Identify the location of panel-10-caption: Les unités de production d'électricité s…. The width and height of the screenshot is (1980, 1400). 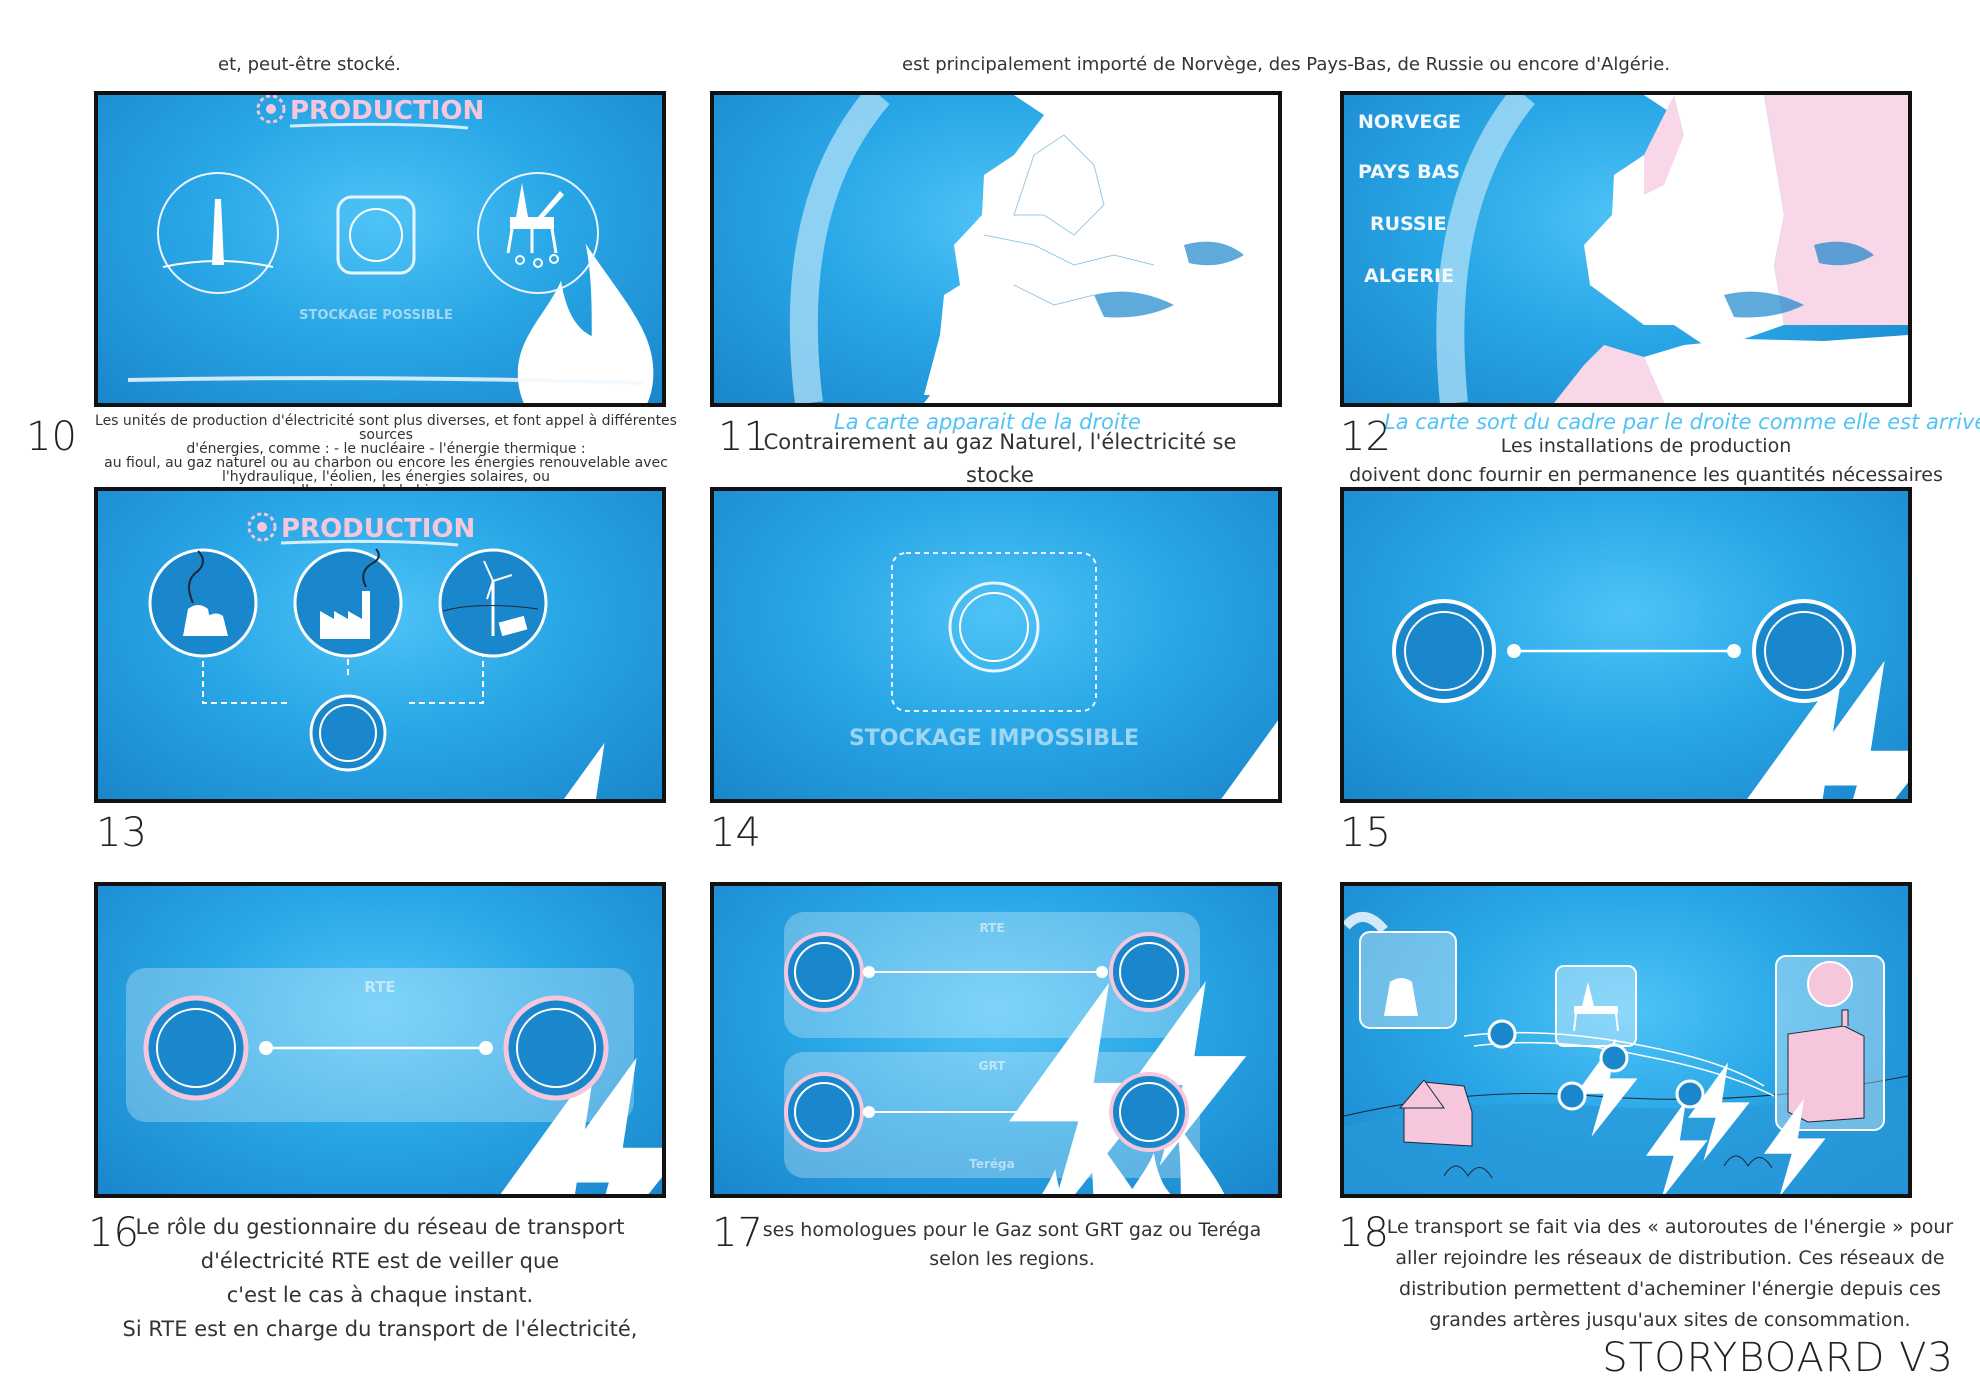
(386, 455).